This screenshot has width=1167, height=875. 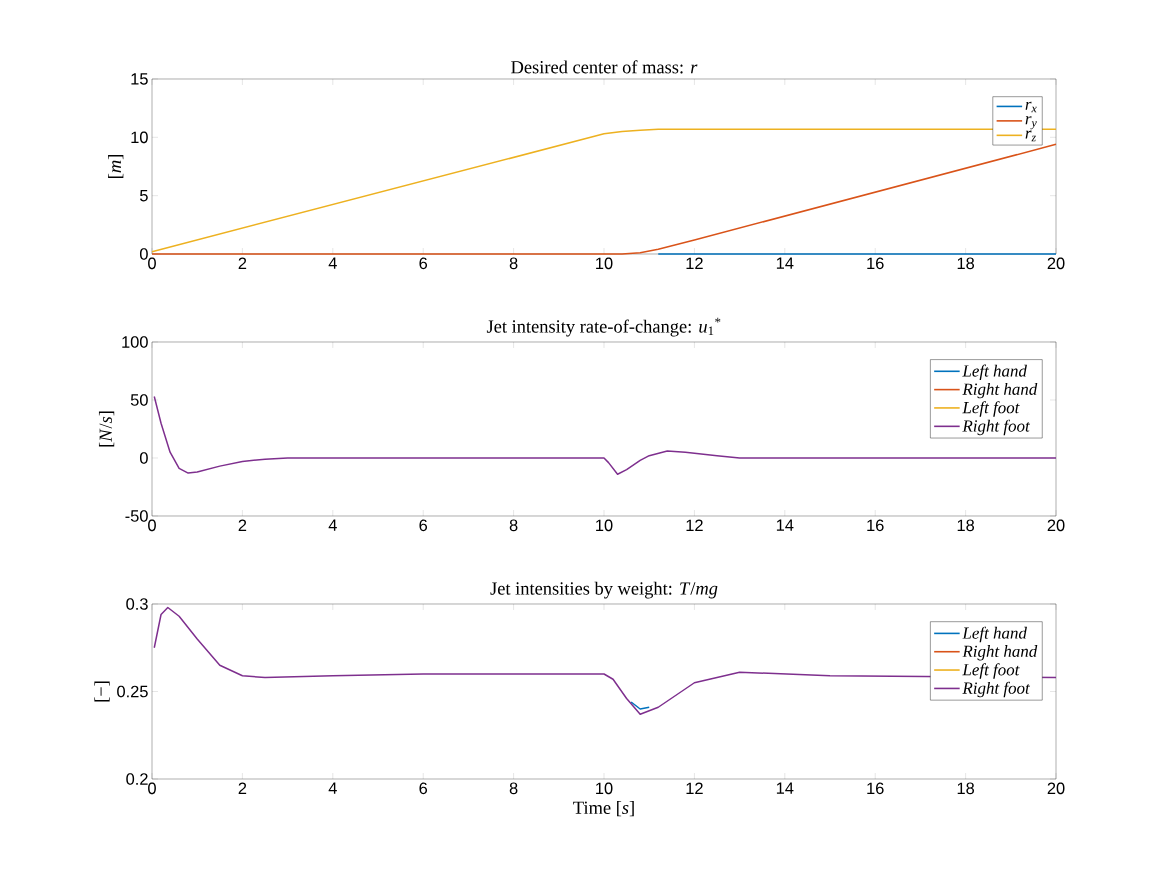 What do you see at coordinates (605, 660) in the screenshot?
I see `line-series` at bounding box center [605, 660].